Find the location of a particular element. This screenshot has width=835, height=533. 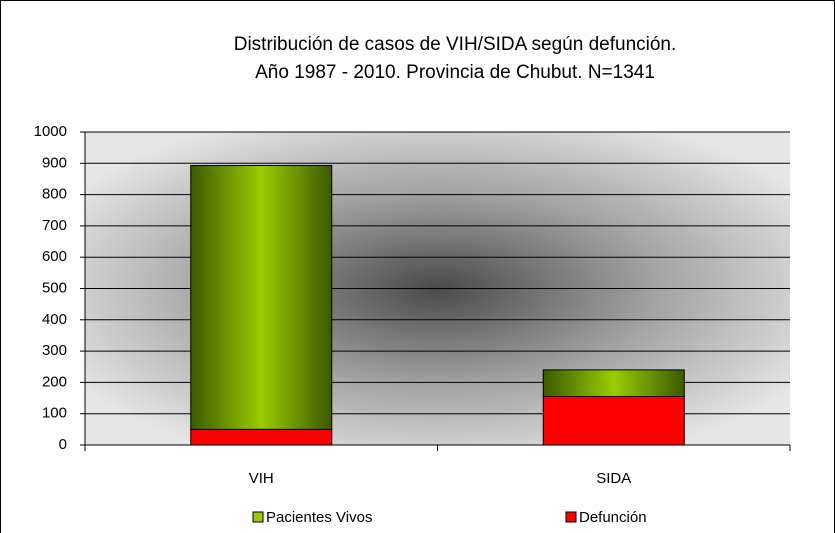

y-tick-label: 0 is located at coordinates (63, 444).